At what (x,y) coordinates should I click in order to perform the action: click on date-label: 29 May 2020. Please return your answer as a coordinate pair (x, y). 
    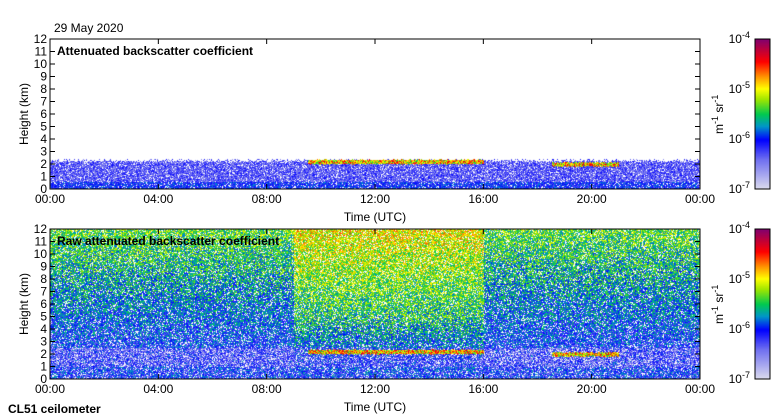
    Looking at the image, I should click on (89, 28).